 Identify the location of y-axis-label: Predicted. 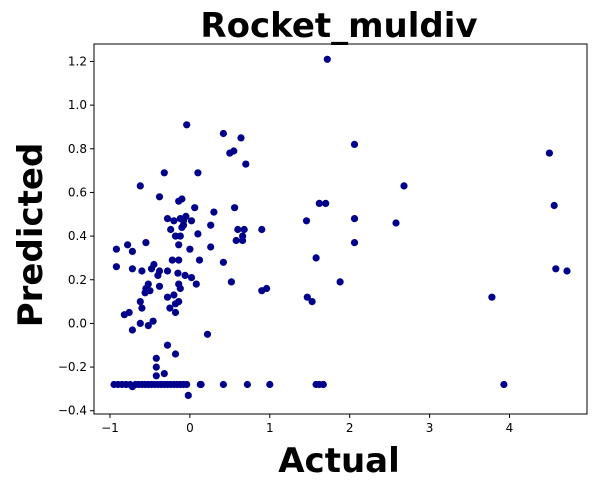
(31, 235).